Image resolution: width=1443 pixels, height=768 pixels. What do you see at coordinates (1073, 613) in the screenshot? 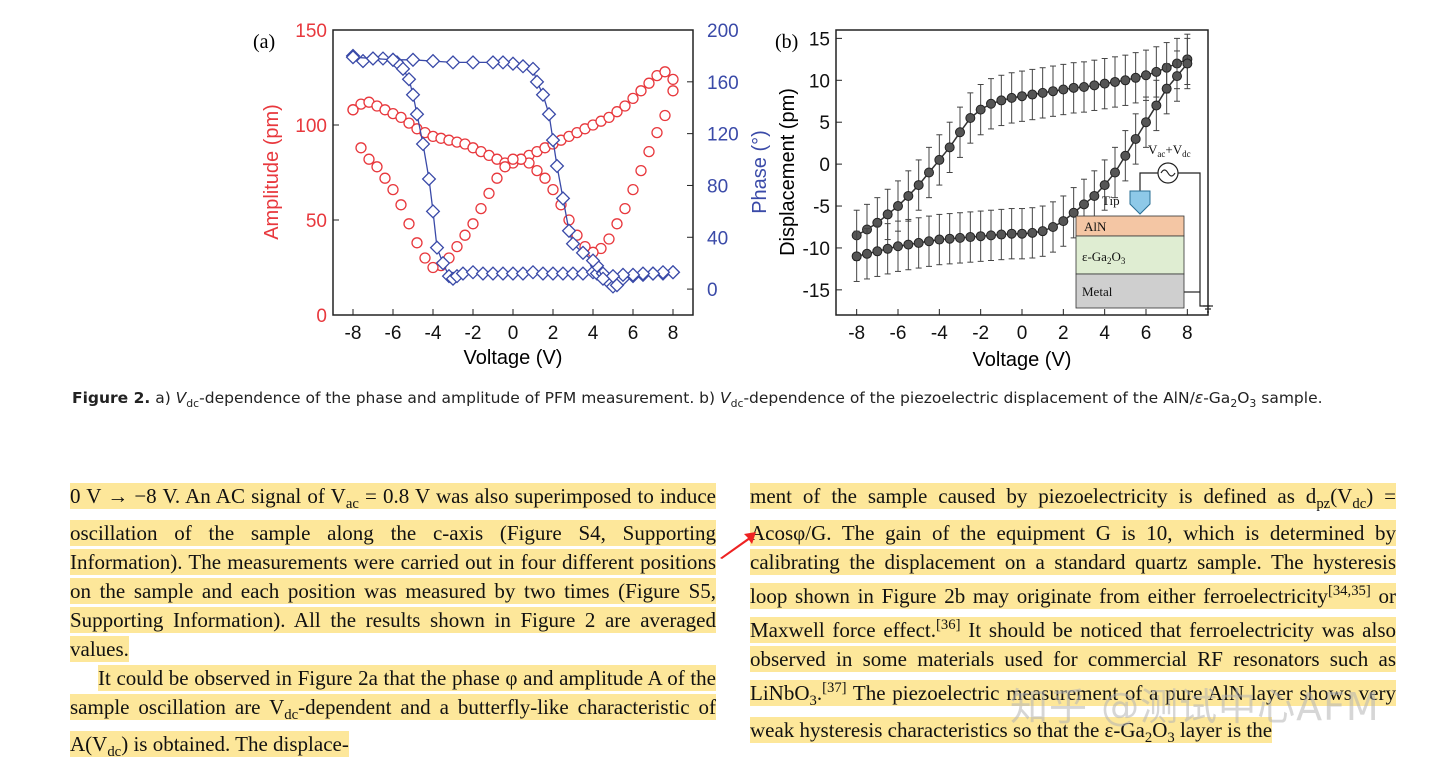
I see `text-run: or Maxwell force effect.` at bounding box center [1073, 613].